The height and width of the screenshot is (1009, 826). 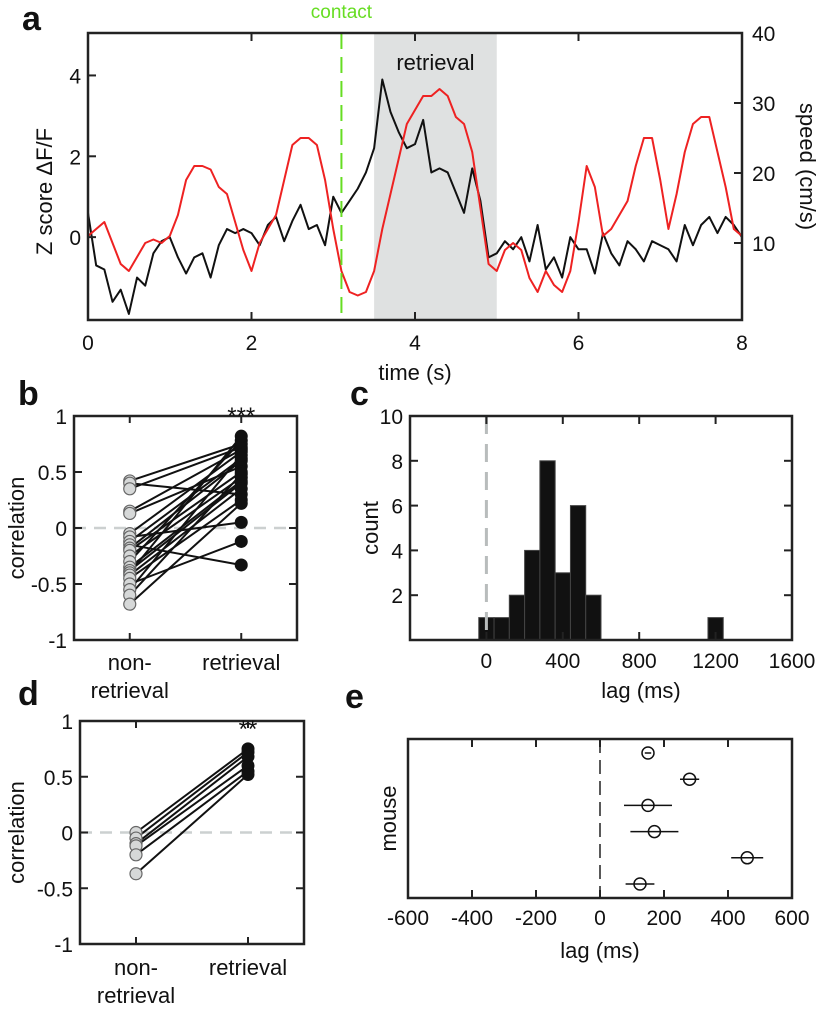 What do you see at coordinates (579, 343) in the screenshot?
I see `x-tick-label: 6` at bounding box center [579, 343].